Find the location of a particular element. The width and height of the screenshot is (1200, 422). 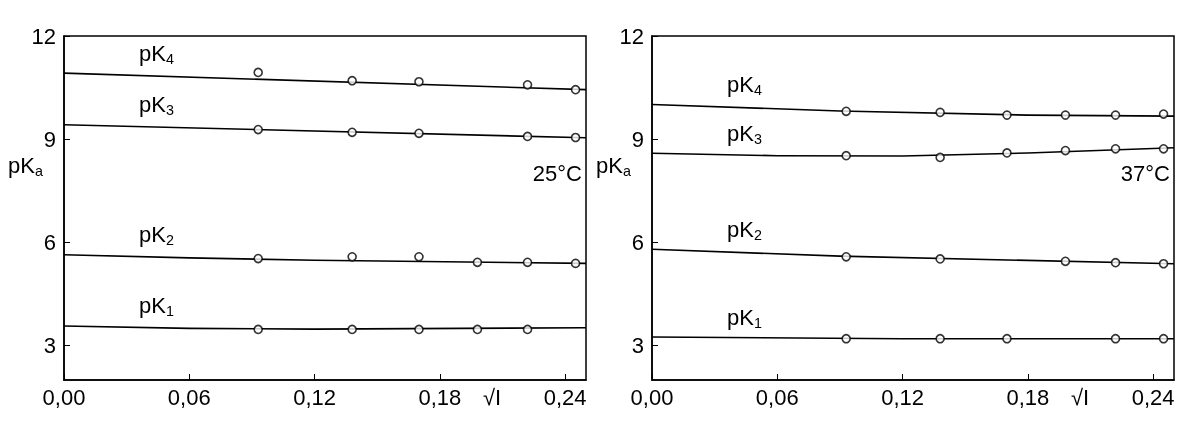

annotation: 25°C is located at coordinates (557, 173).